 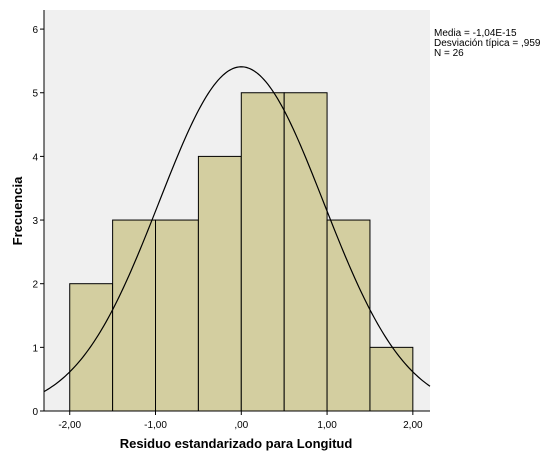 I want to click on y-tick-label: 0, so click(x=35, y=412).